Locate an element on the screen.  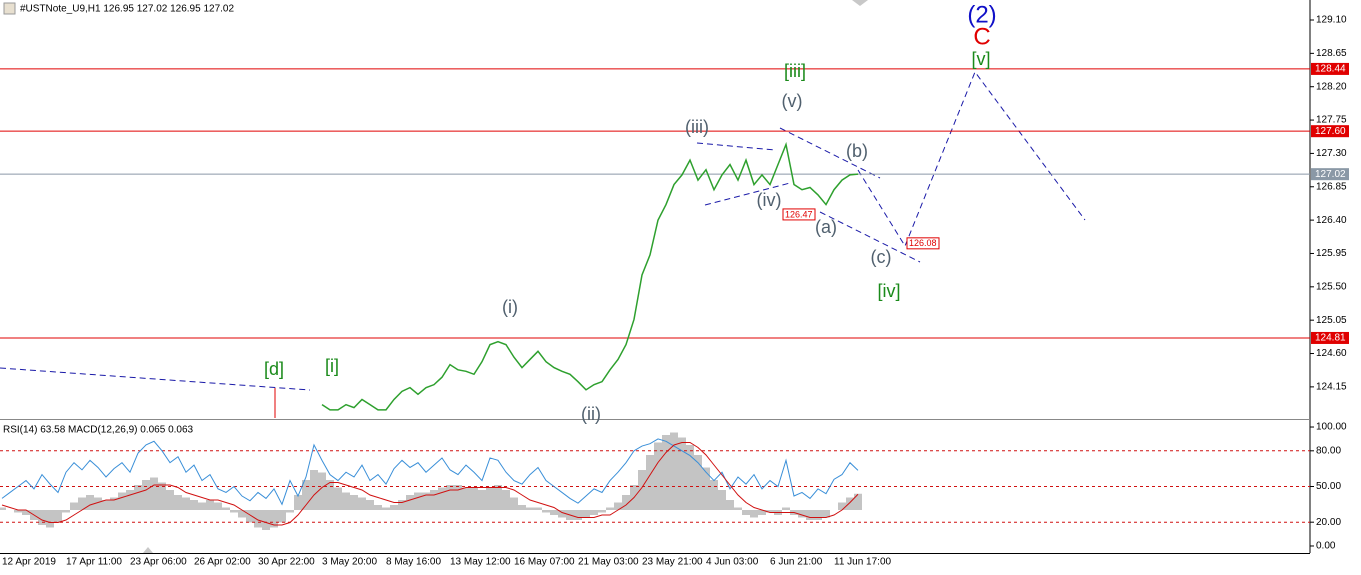
projection-path is located at coordinates (971, 159).